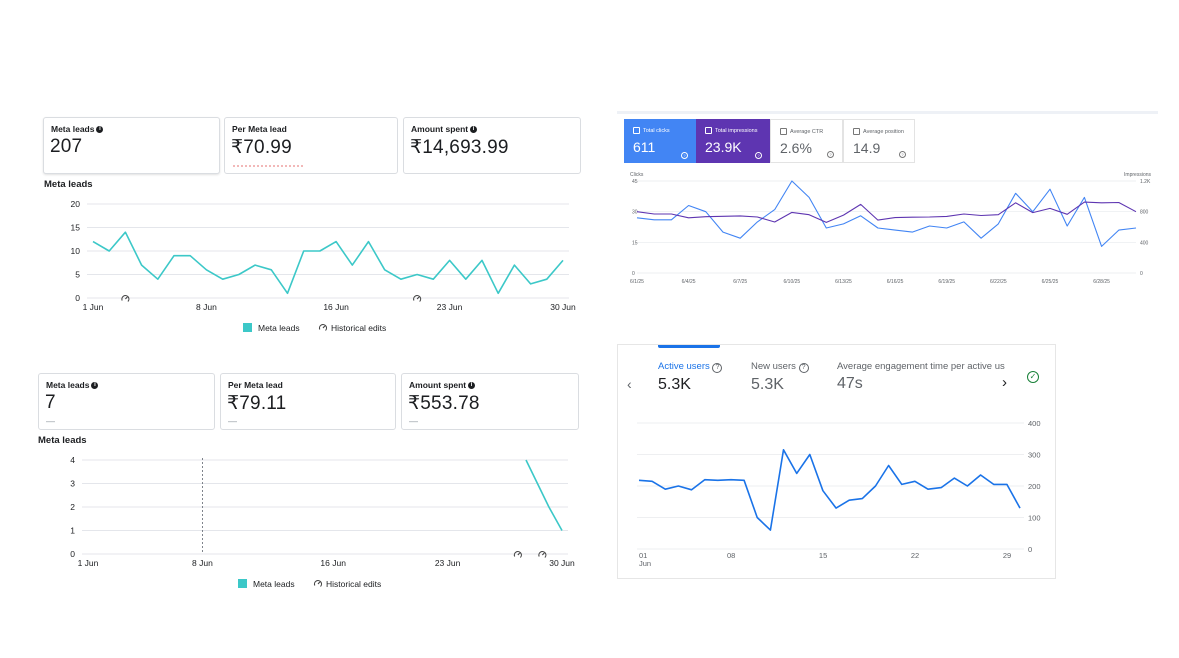 The height and width of the screenshot is (658, 1179). What do you see at coordinates (843, 282) in the screenshot?
I see `x-tick-label: 6/13/25` at bounding box center [843, 282].